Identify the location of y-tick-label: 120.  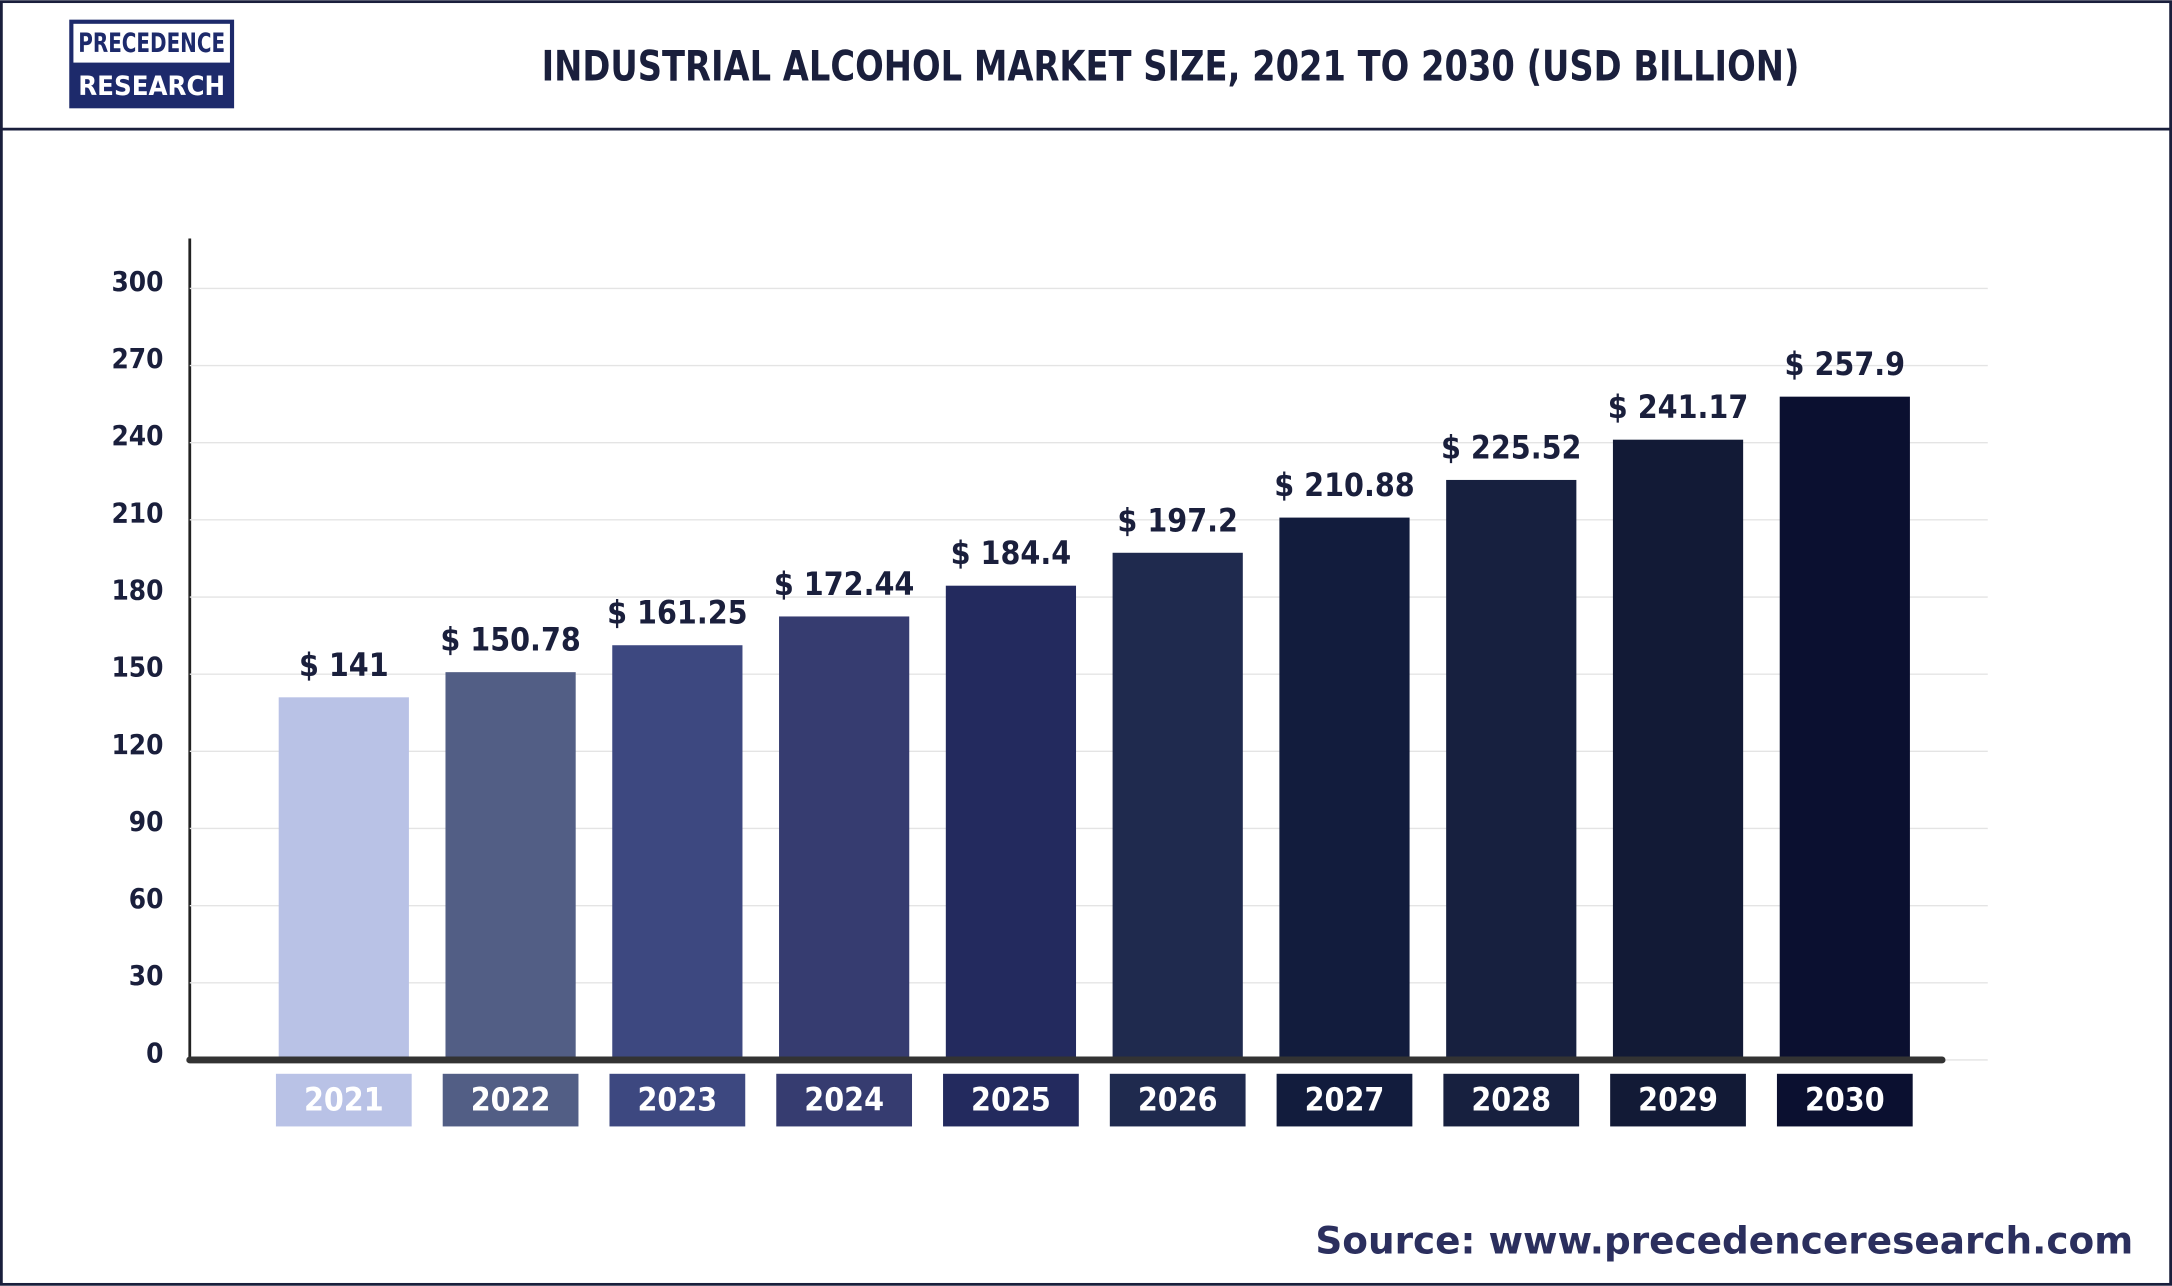
(137, 744).